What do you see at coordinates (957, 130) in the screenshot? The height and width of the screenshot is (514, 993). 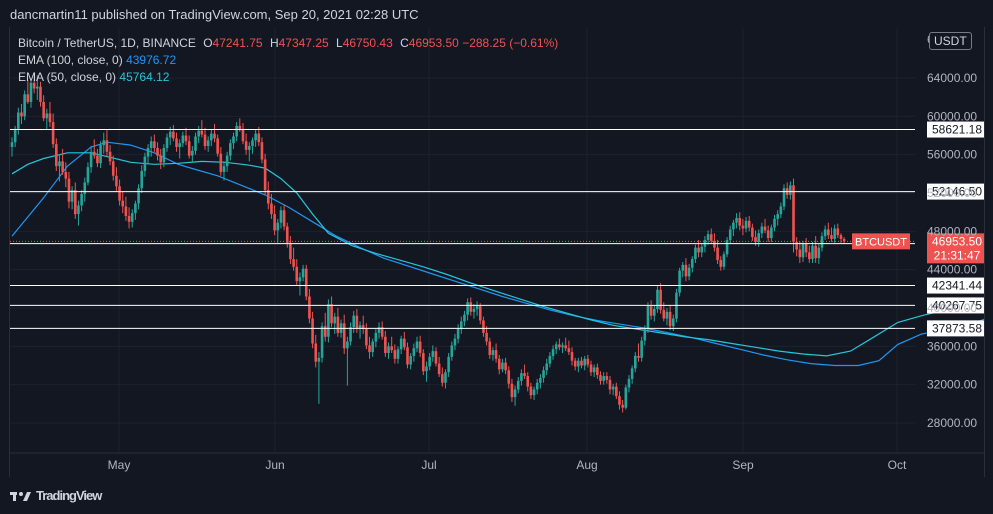 I see `level-label: 58621.18` at bounding box center [957, 130].